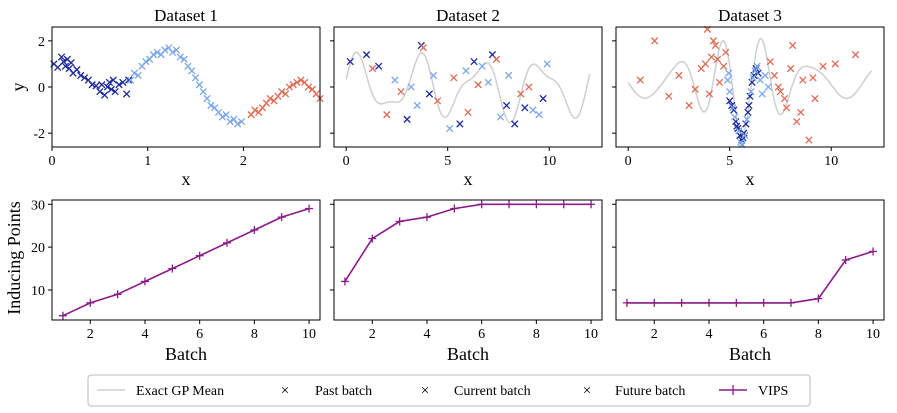 The width and height of the screenshot is (897, 413). What do you see at coordinates (750, 15) in the screenshot?
I see `title-dataset-3: Dataset 3` at bounding box center [750, 15].